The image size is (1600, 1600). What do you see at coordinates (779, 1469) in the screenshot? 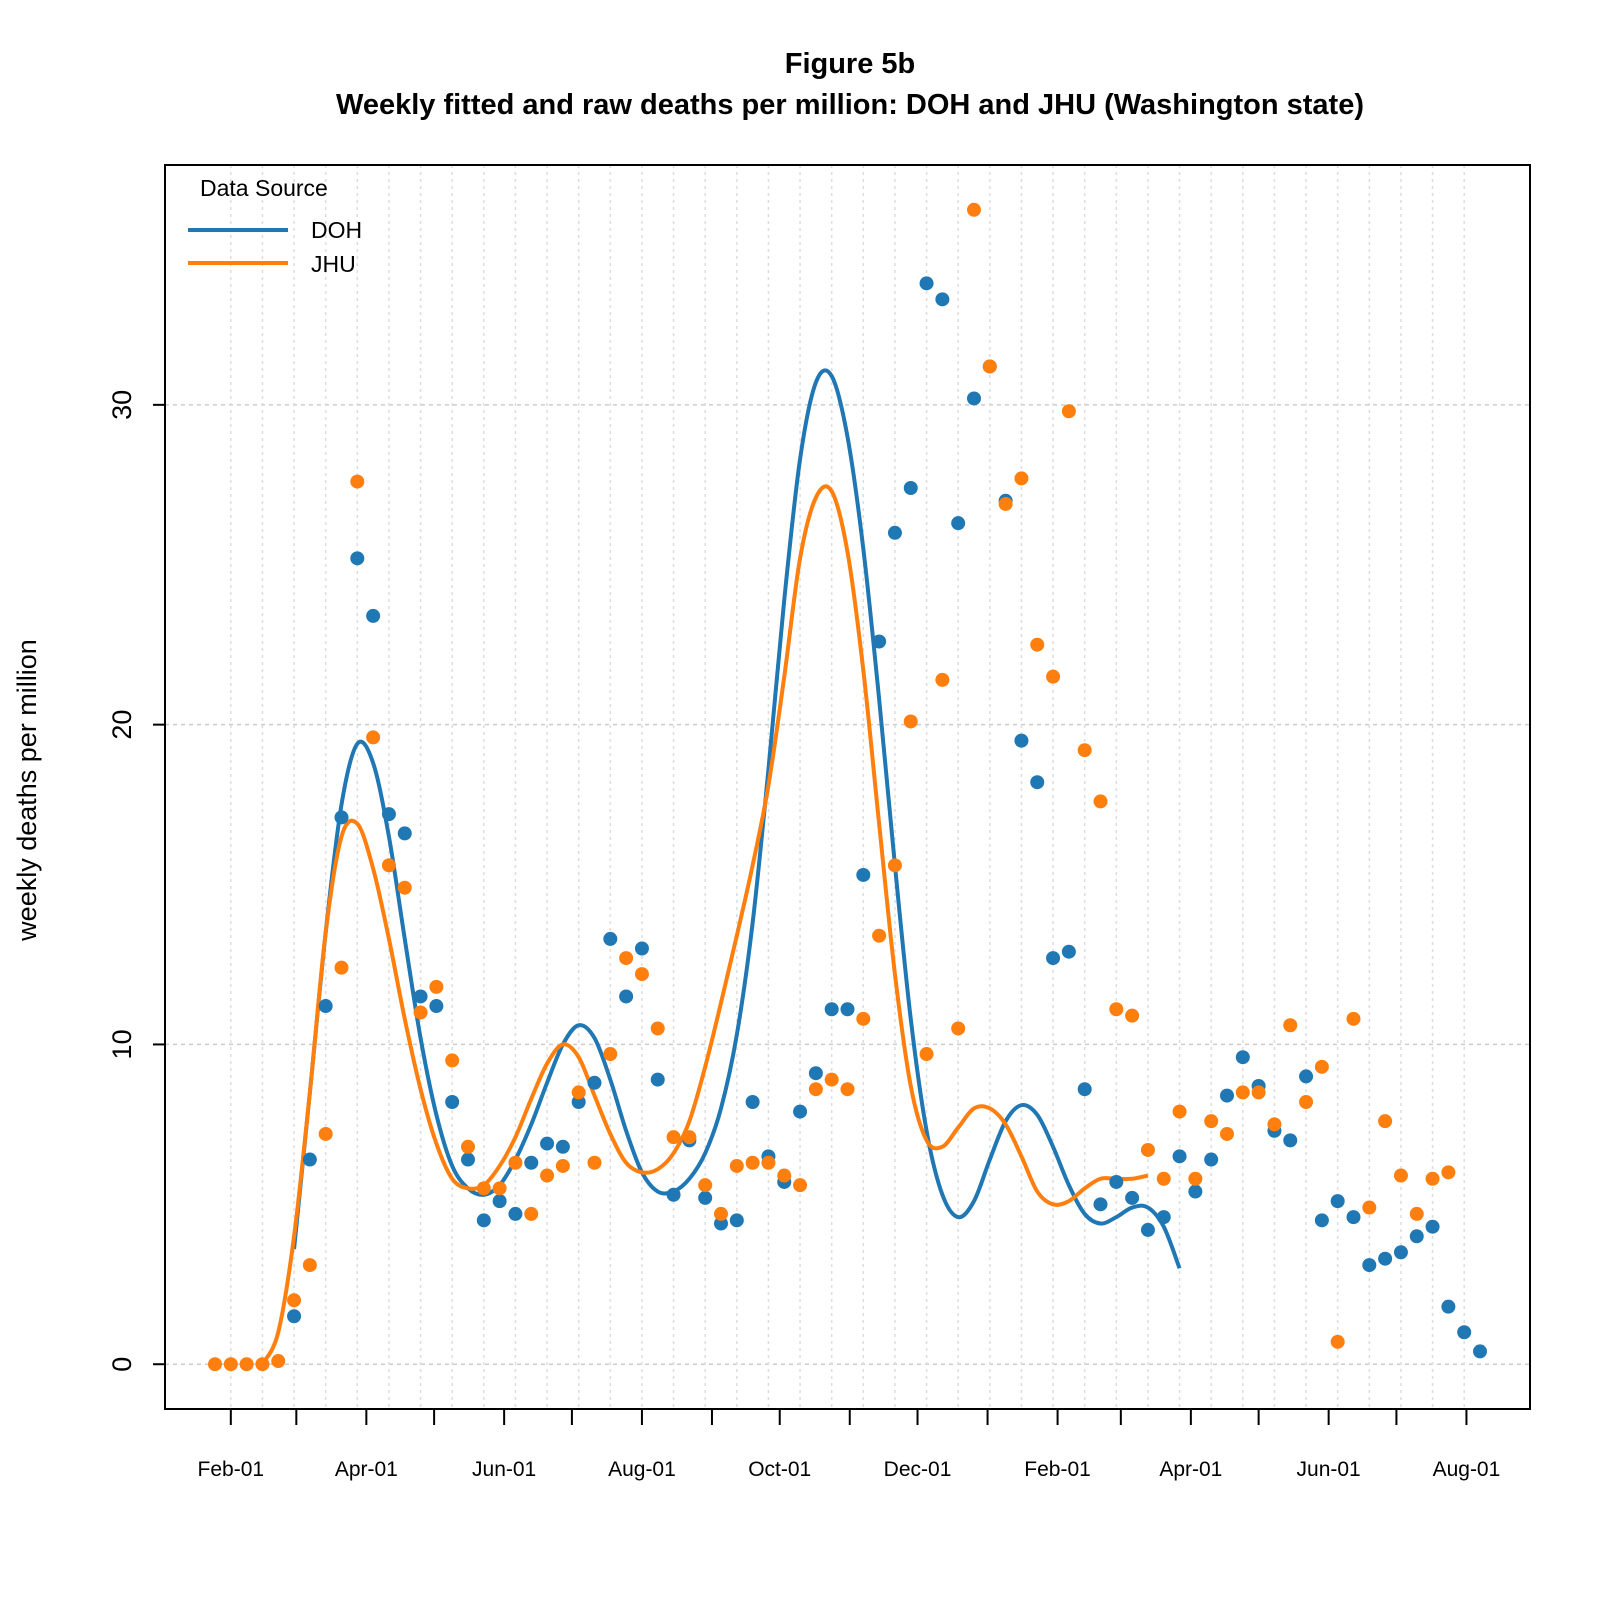
I see `x-tick-label: Oct-01` at bounding box center [779, 1469].